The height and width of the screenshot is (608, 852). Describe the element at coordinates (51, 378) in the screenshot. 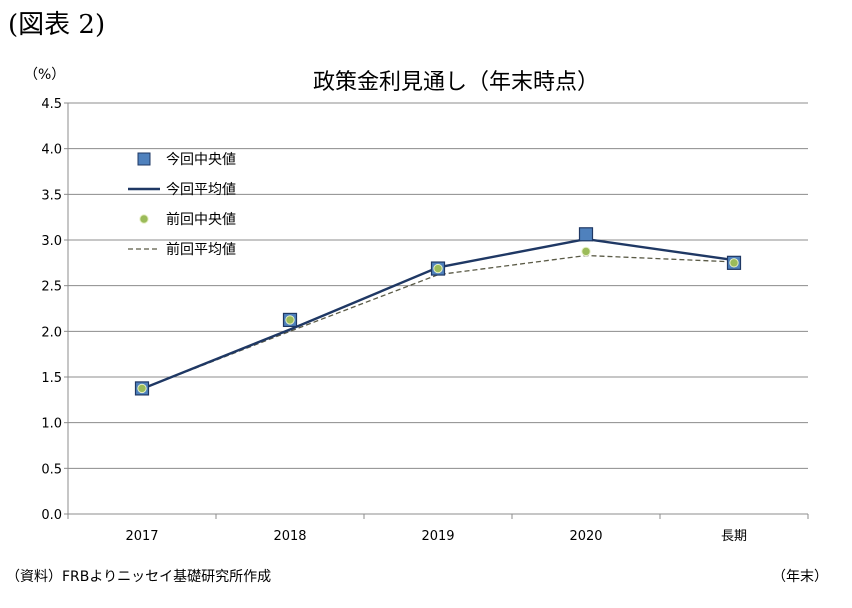

I see `y-tick-label: 1.5` at that location.